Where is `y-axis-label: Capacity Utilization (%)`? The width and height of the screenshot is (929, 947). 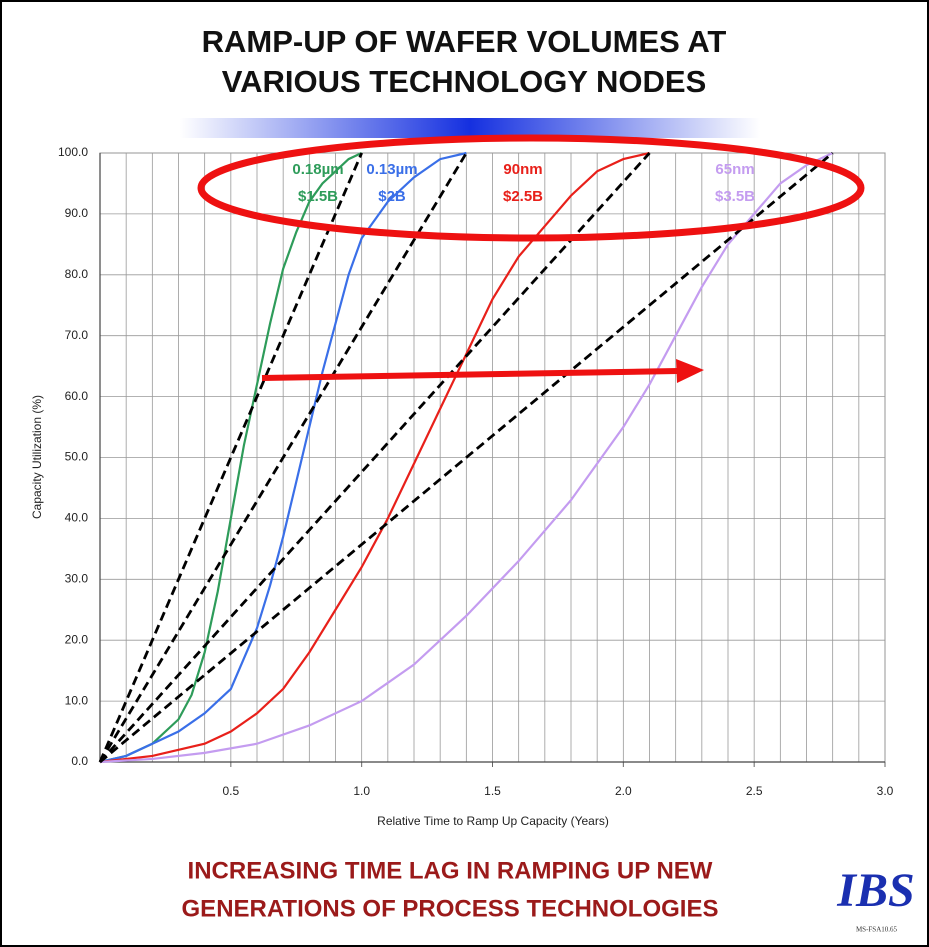 y-axis-label: Capacity Utilization (%) is located at coordinates (37, 457).